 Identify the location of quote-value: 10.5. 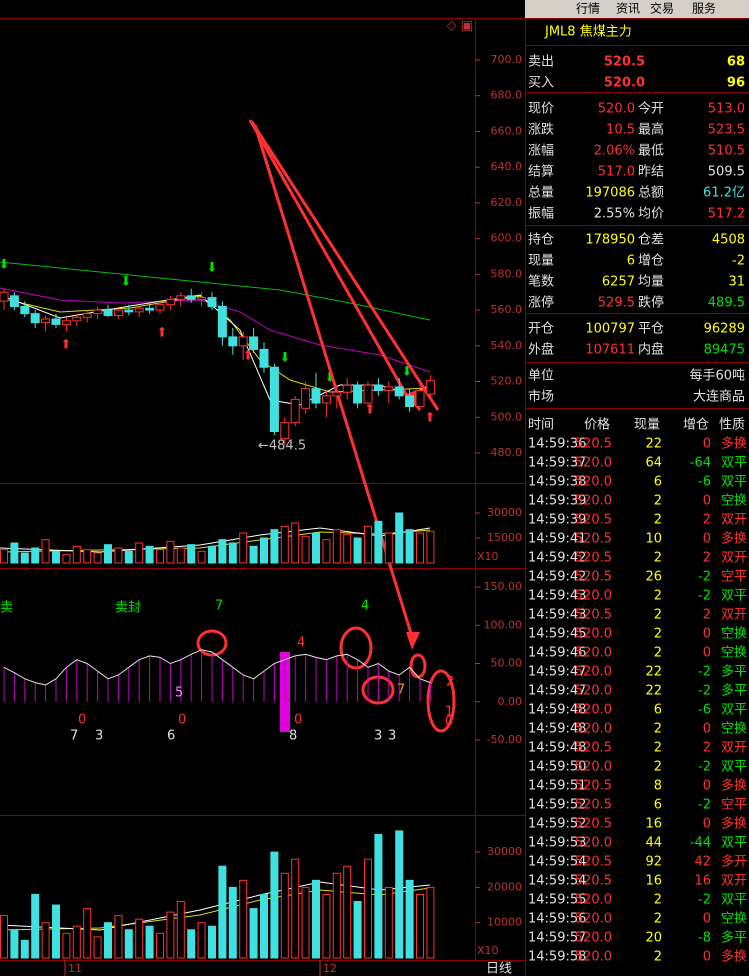
(620, 130).